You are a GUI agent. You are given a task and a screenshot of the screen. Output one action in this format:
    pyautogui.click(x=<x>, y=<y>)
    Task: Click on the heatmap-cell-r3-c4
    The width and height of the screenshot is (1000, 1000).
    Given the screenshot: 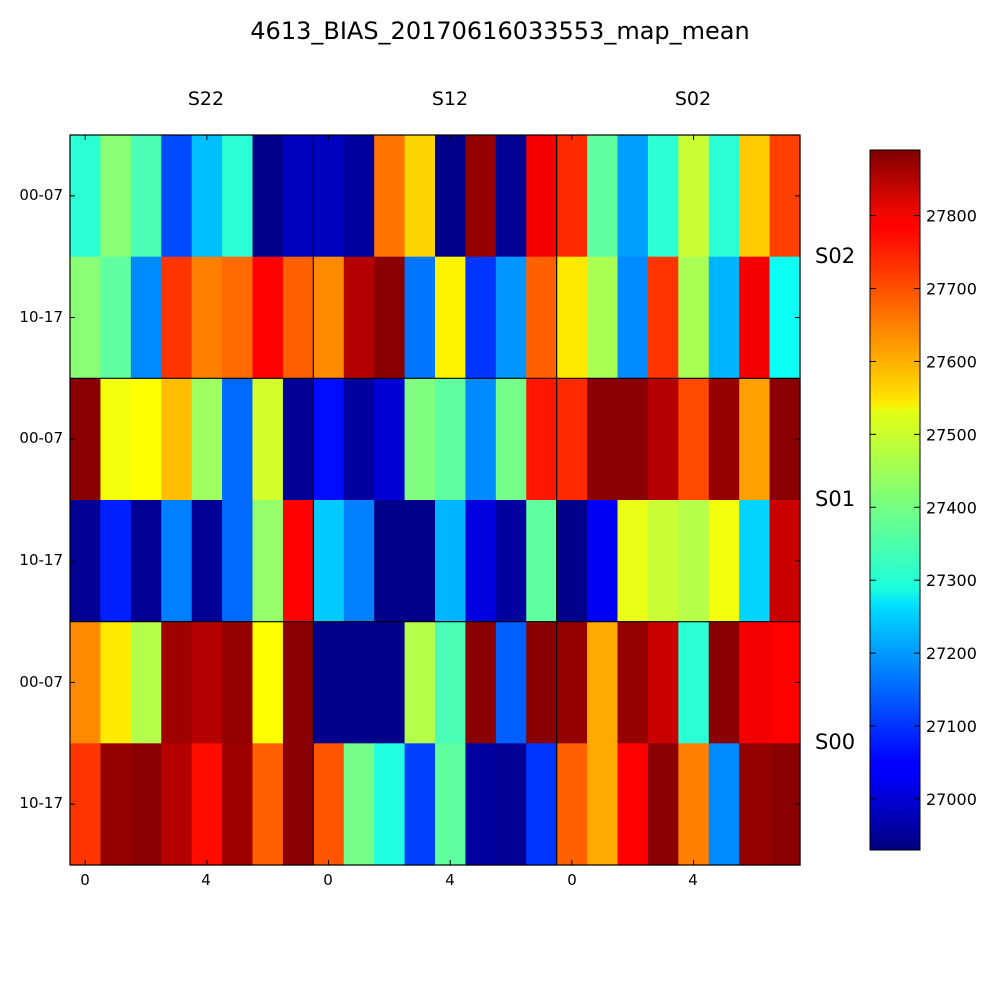 What is the action you would take?
    pyautogui.click(x=207, y=561)
    